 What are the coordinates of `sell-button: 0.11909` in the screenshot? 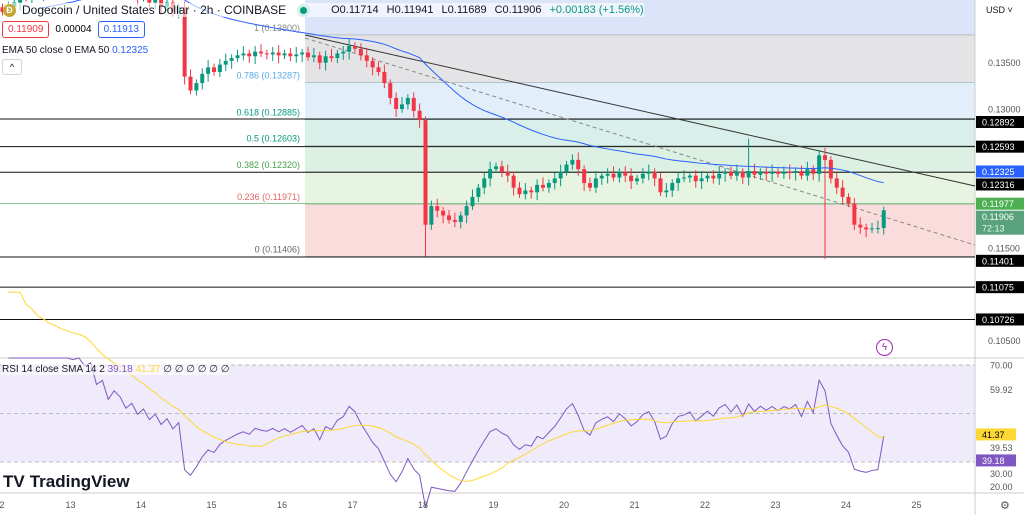 It's located at (26, 29).